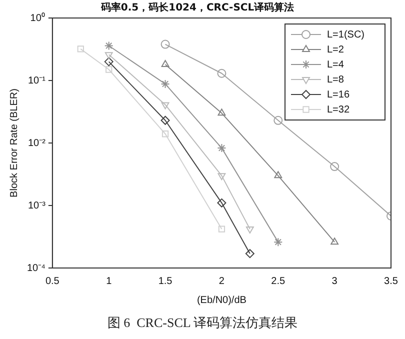 Image resolution: width=405 pixels, height=339 pixels. I want to click on x-tick-label: 3.5, so click(391, 281).